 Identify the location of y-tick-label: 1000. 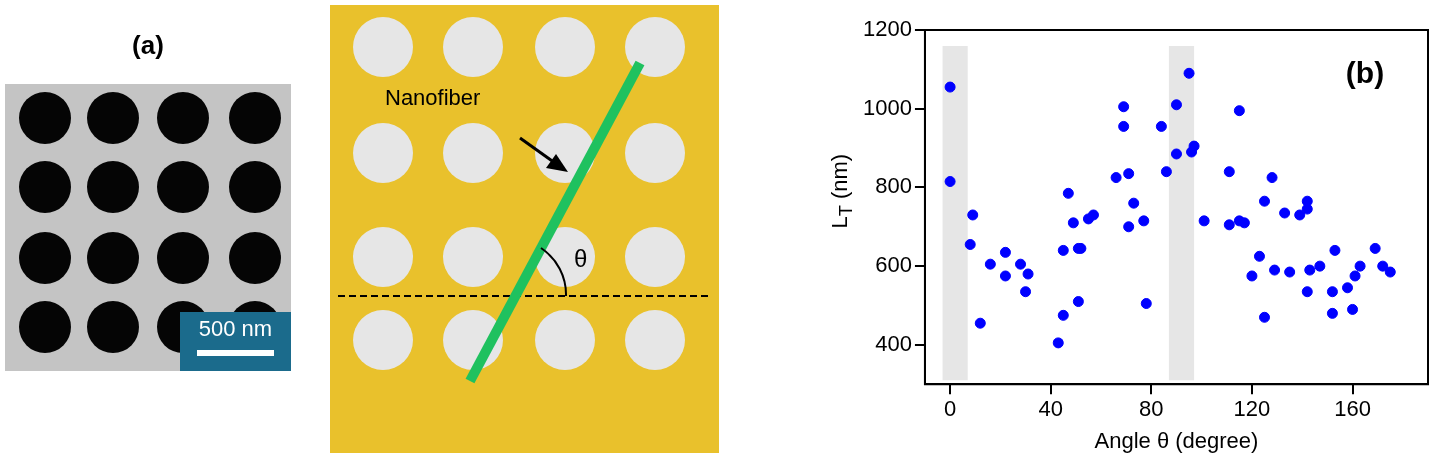
(887, 107).